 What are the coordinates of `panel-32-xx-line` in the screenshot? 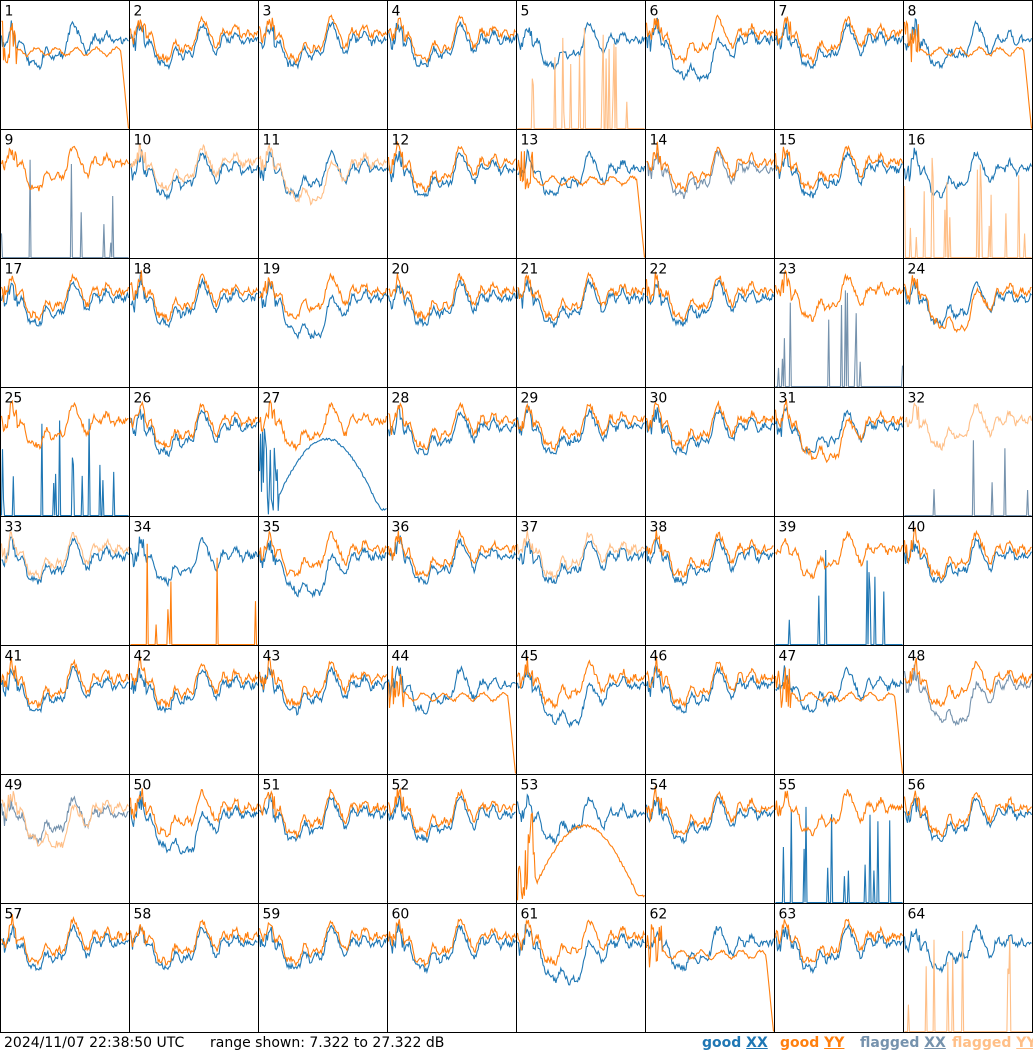 It's located at (968, 478).